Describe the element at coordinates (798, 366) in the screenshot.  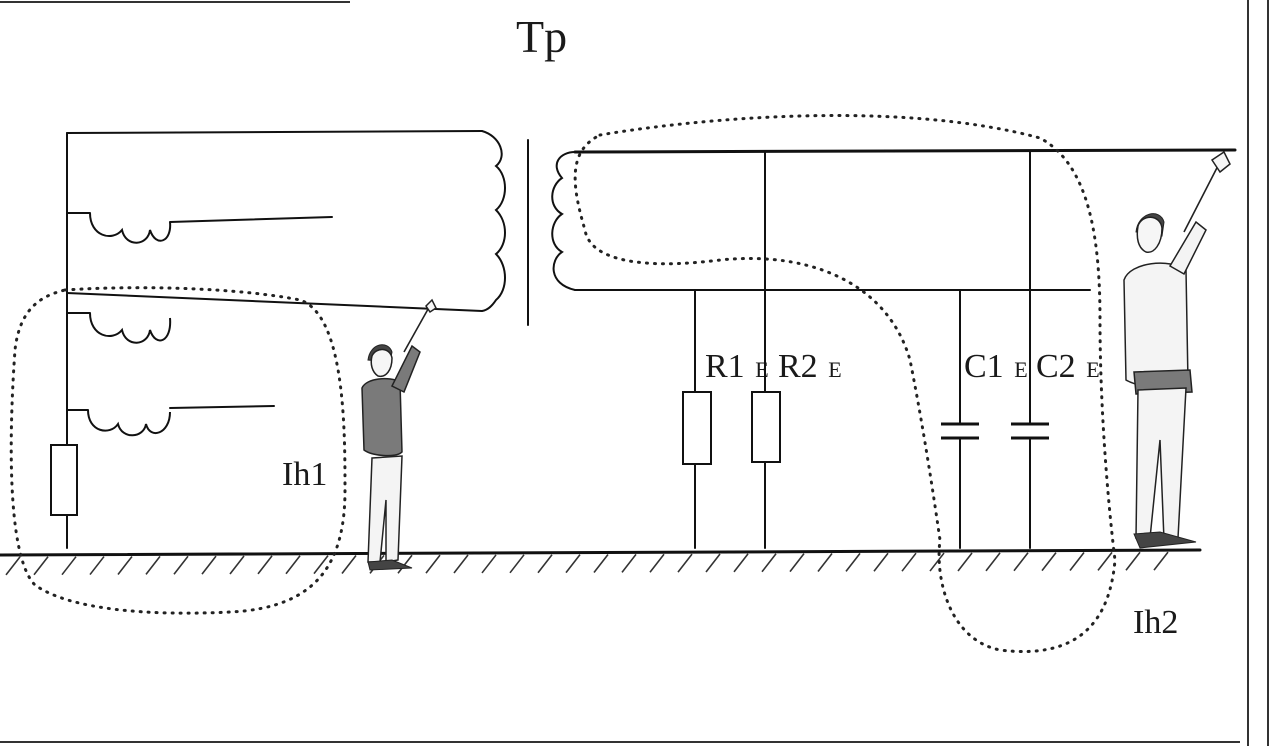
I see `r2-label: R2` at that location.